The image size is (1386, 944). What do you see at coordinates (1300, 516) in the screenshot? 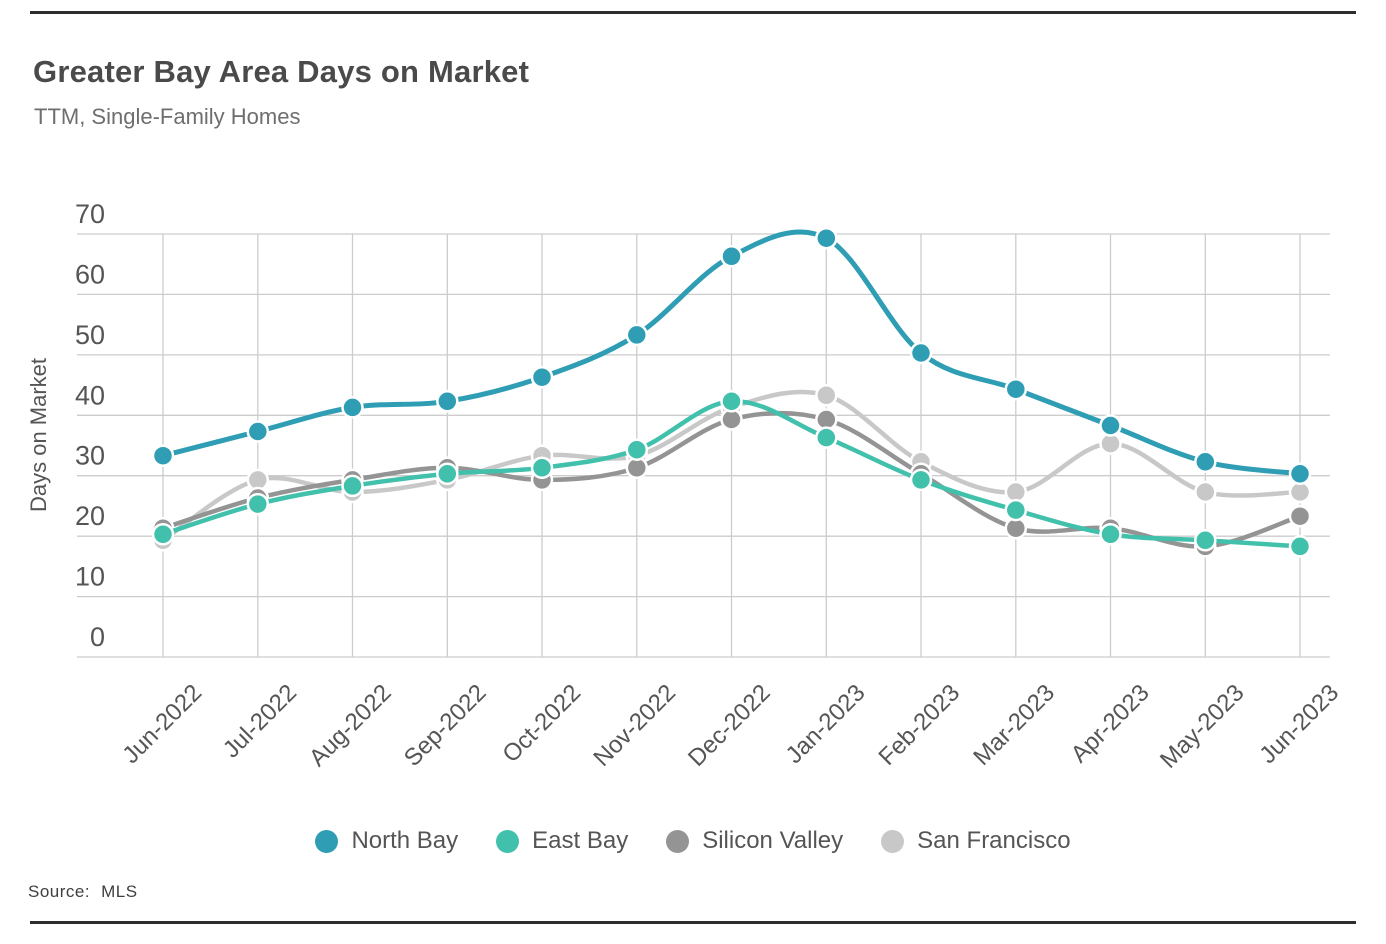
I see `data-point-silicon-valley` at bounding box center [1300, 516].